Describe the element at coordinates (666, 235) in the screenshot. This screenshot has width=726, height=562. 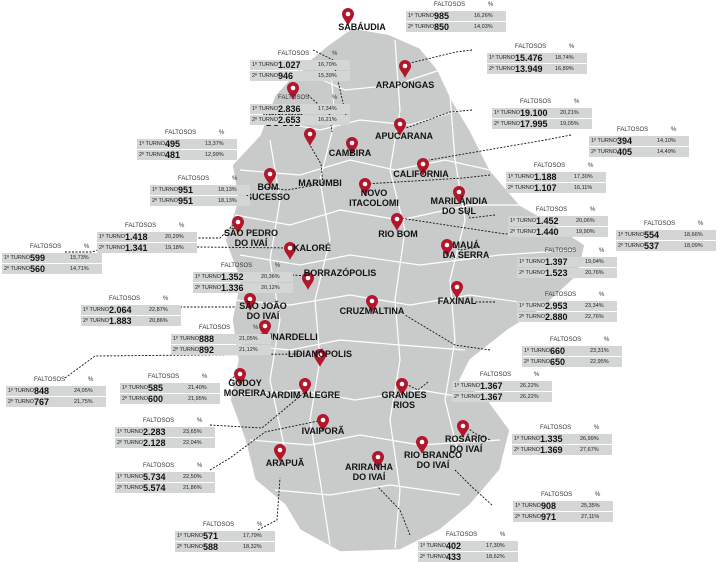
I see `stats-row-turno1: 1º TURNO 554 18,66%` at that location.